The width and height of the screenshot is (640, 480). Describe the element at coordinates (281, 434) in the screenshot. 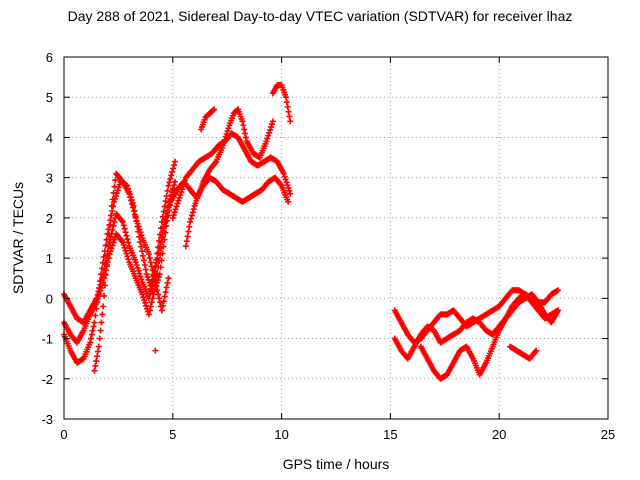

I see `x-tick-label: 10` at that location.